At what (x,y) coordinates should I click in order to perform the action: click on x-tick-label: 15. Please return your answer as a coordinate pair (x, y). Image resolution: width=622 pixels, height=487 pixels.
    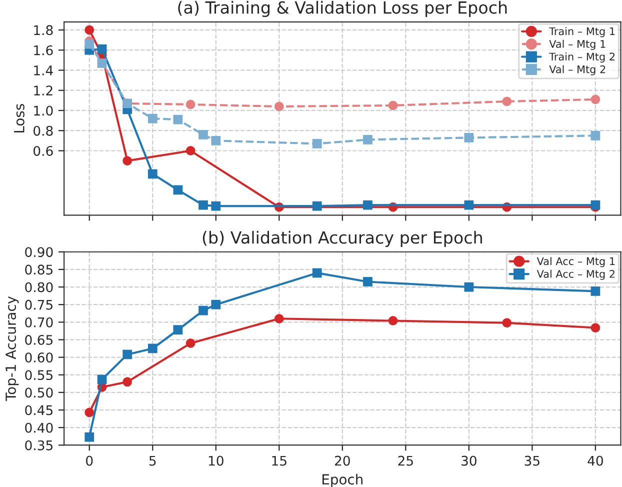
    Looking at the image, I should click on (279, 461).